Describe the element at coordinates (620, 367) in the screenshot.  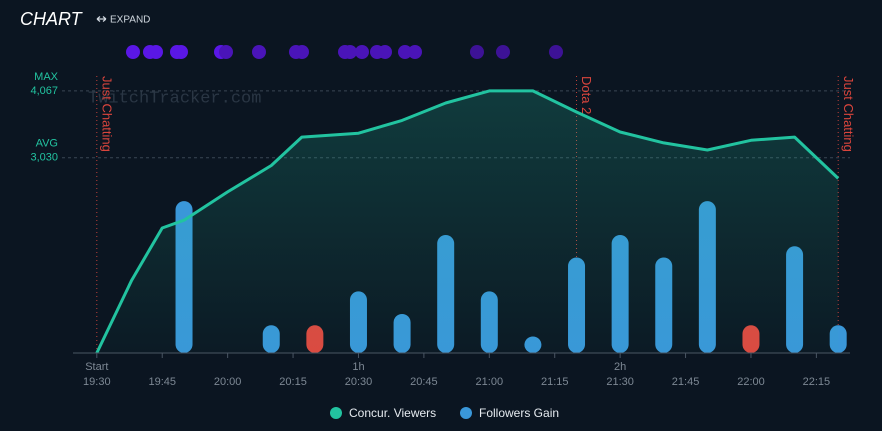
I see `elapsed-label: 2h` at that location.